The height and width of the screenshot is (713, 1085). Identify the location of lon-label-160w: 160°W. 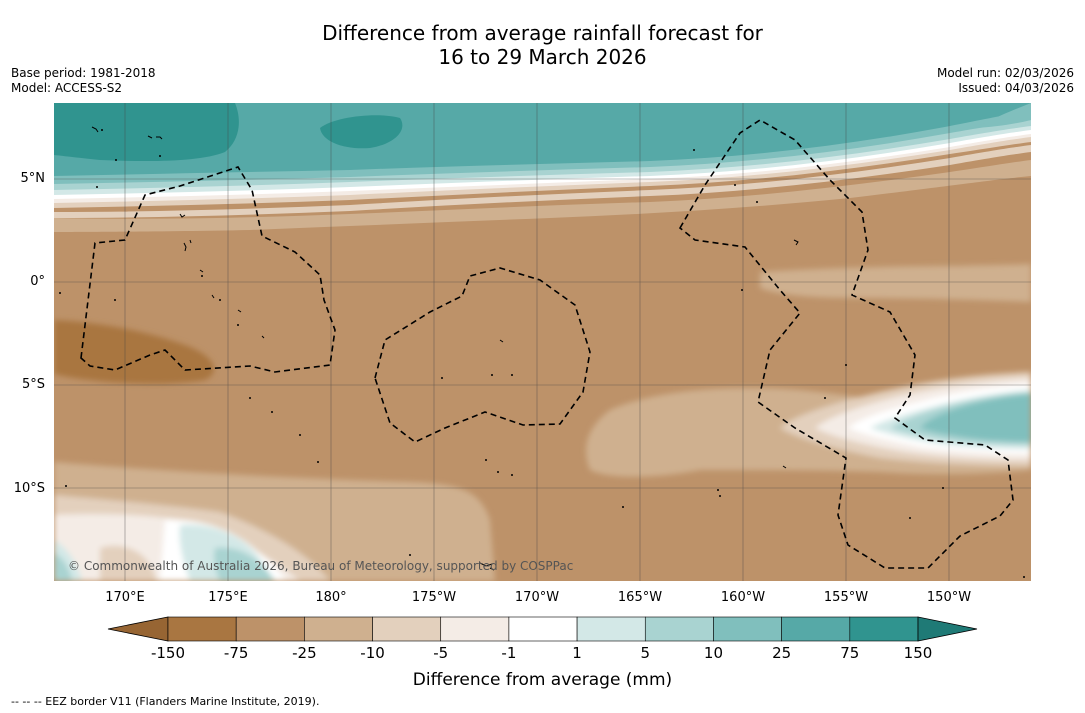
(743, 597).